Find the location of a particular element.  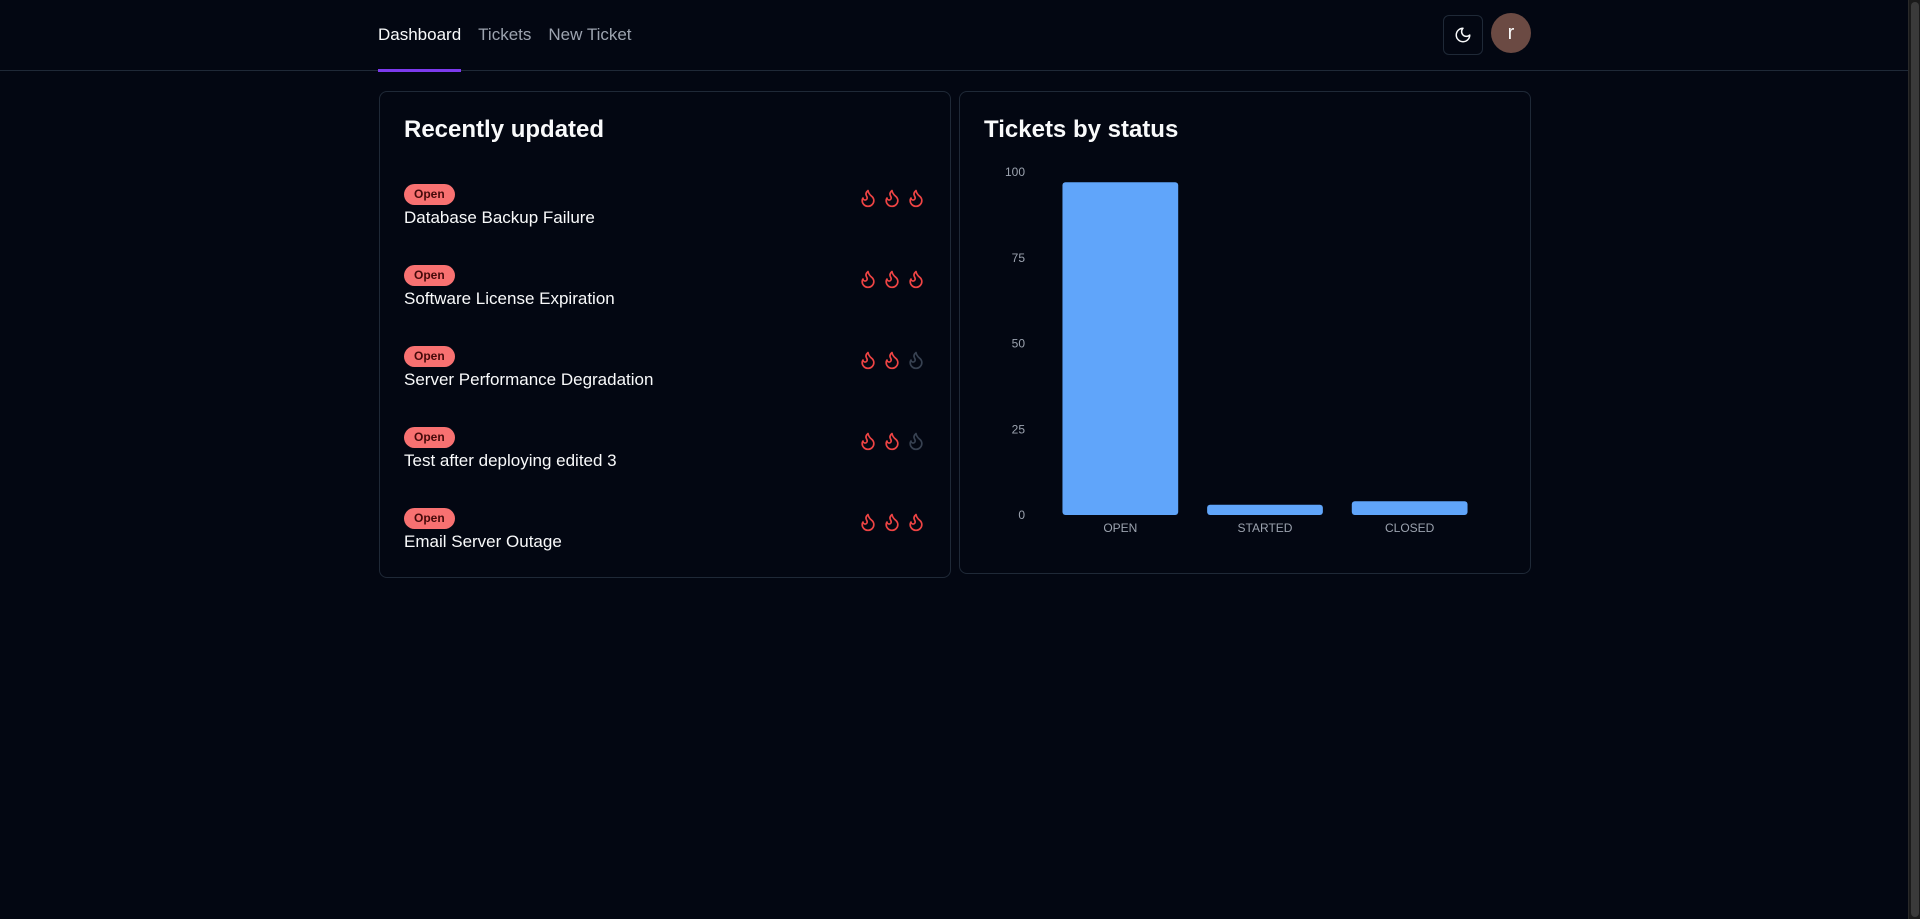

bar-started is located at coordinates (1265, 509).